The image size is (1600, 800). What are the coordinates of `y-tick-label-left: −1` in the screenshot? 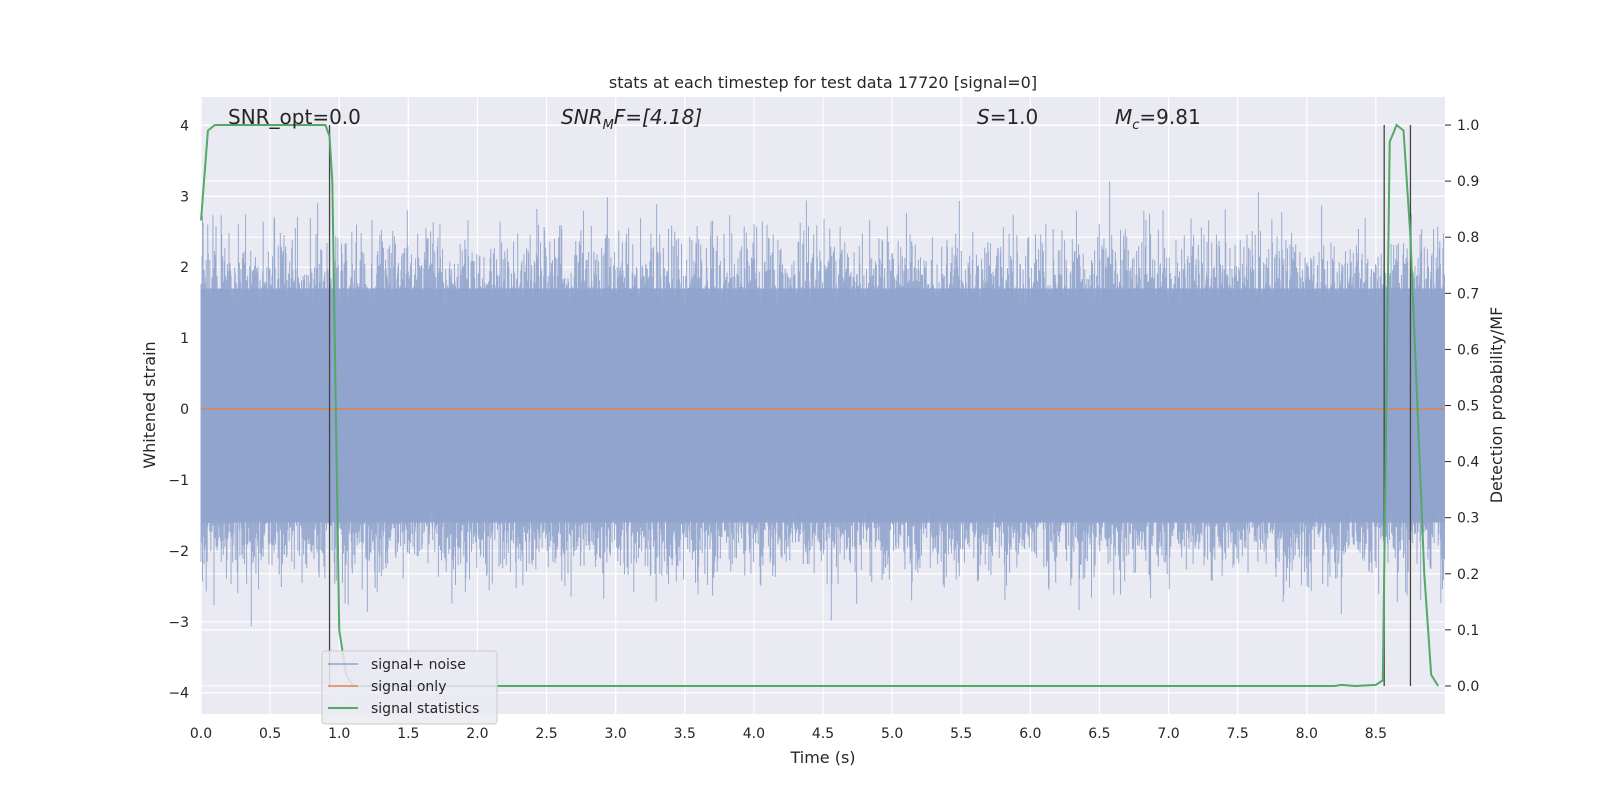 It's located at (178, 481).